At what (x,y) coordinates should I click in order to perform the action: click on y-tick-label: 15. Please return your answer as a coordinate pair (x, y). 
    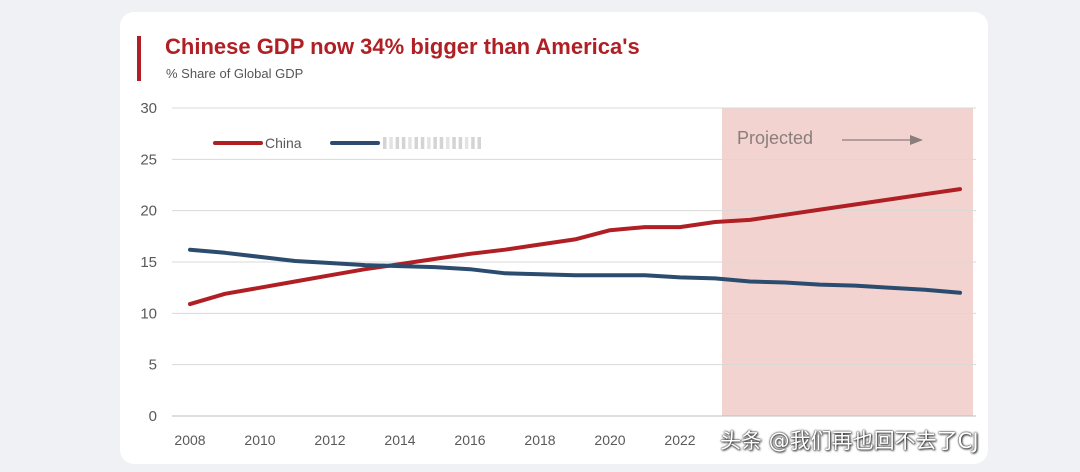
    Looking at the image, I should click on (148, 262).